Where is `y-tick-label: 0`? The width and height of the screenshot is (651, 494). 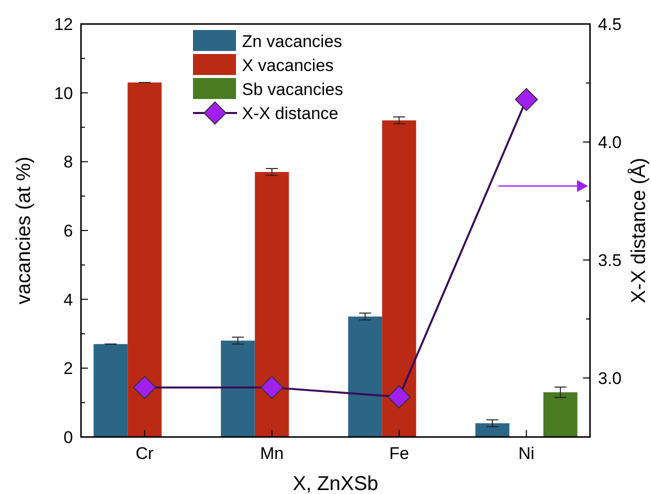 y-tick-label: 0 is located at coordinates (68, 437).